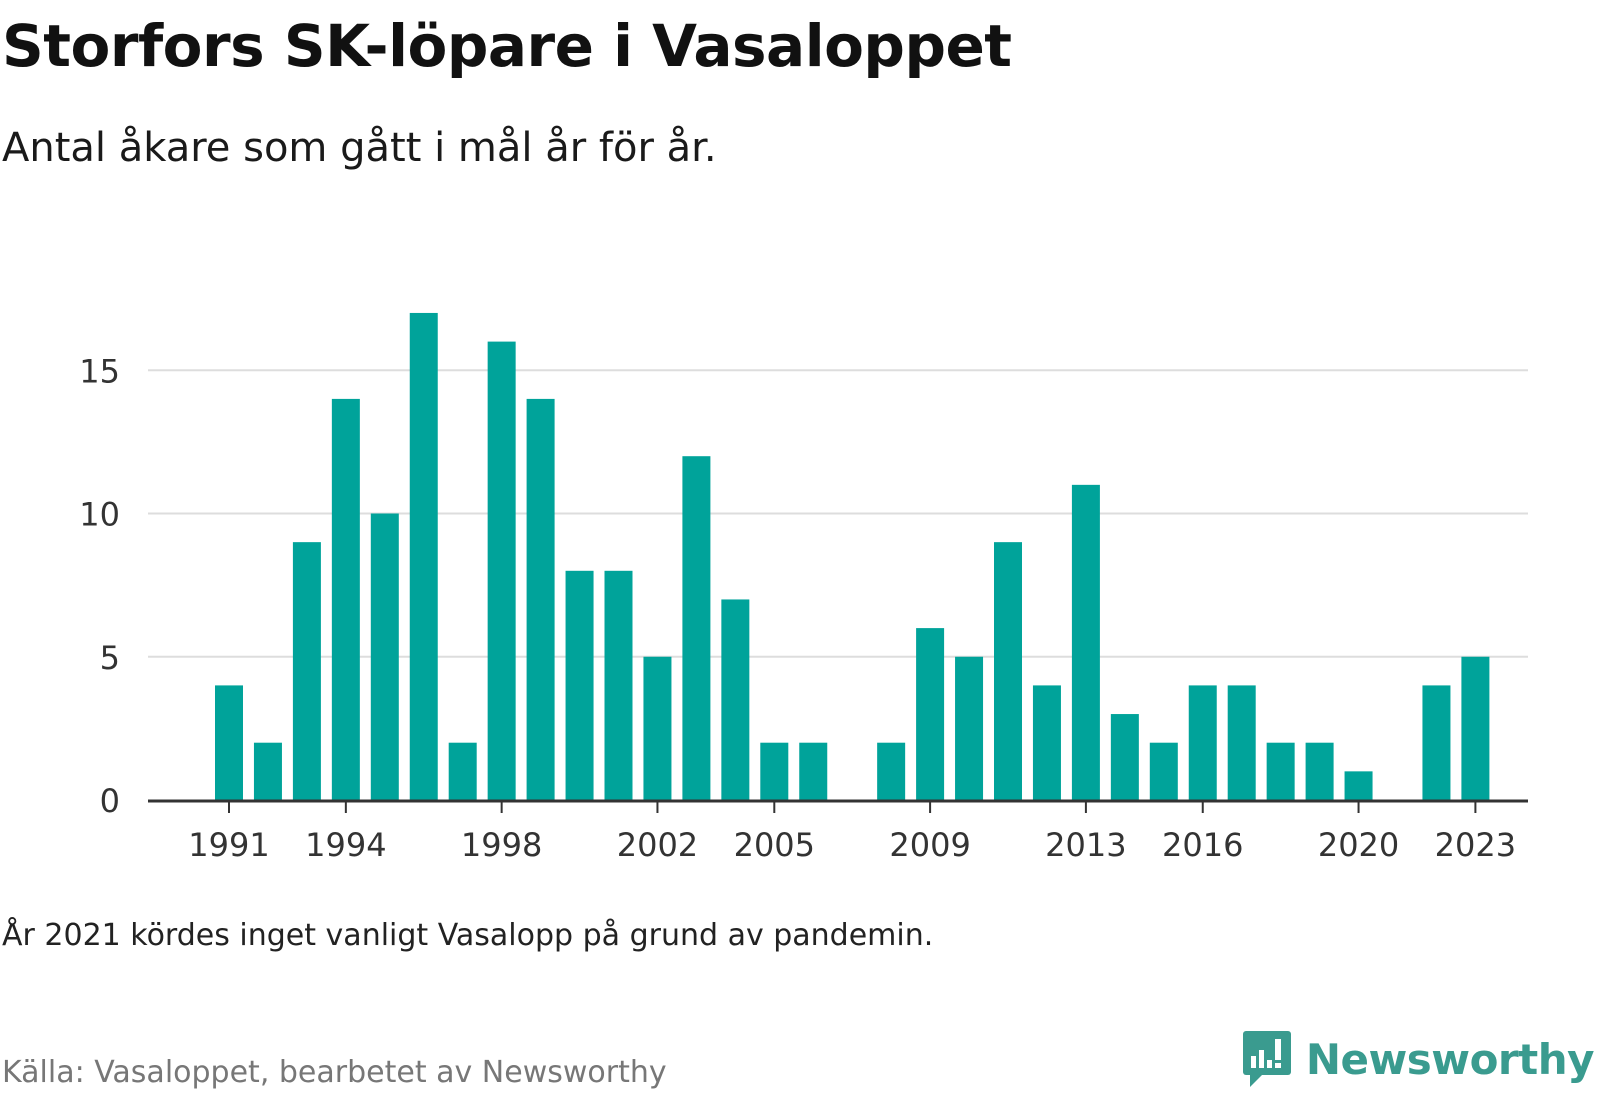  I want to click on bar-2020, so click(1358, 785).